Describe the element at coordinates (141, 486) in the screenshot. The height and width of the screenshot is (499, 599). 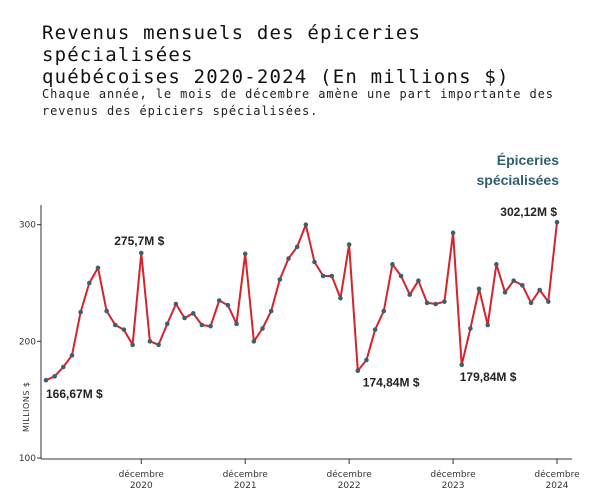
I see `x-tick-label-year: 2020` at that location.